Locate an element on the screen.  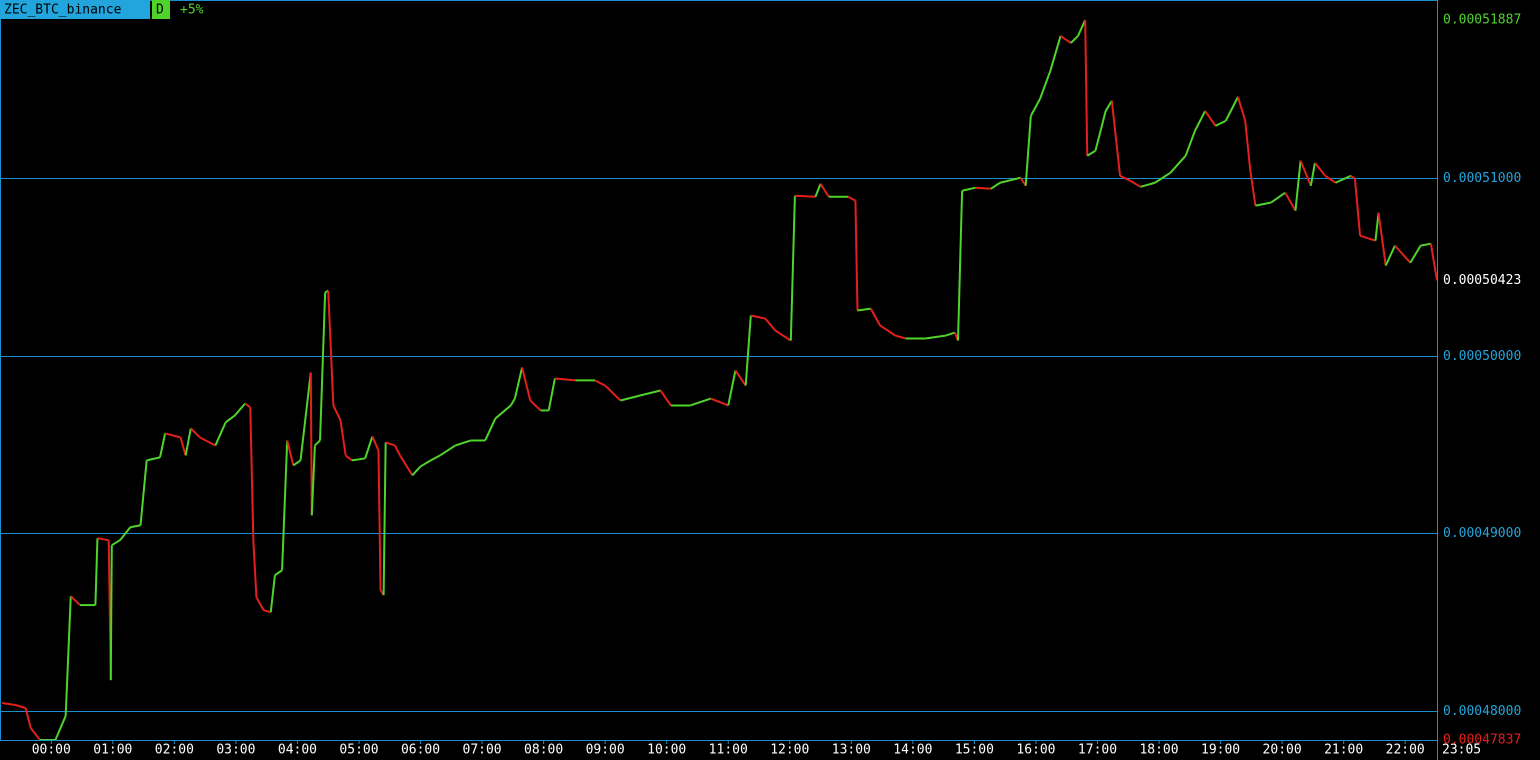
chart-title: ZEC_BTC_binance is located at coordinates (63, 10).